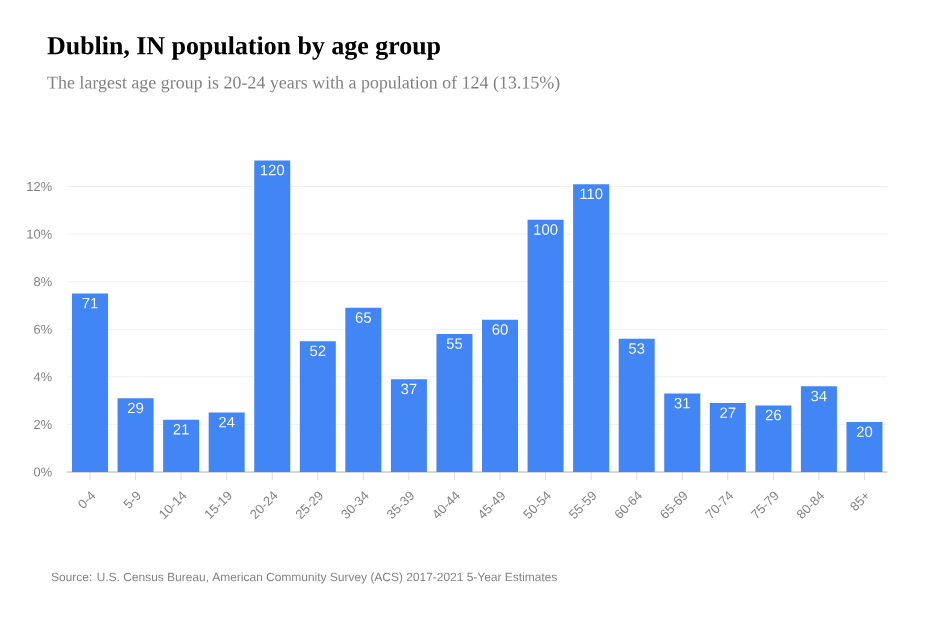  I want to click on chart-title: Dublin, IN population by age group, so click(243, 48).